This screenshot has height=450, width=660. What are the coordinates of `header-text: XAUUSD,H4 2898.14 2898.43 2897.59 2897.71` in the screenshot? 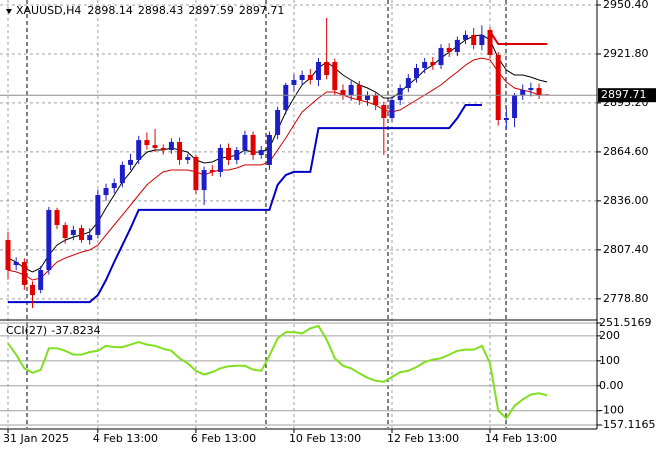 It's located at (150, 10).